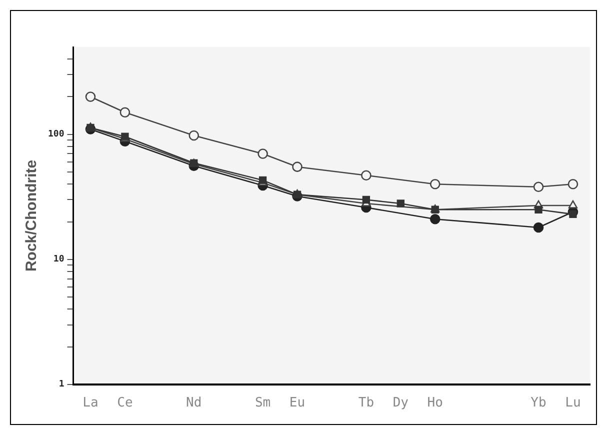 This screenshot has width=607, height=434. Describe the element at coordinates (262, 403) in the screenshot. I see `x-tick-label: Sm` at that location.